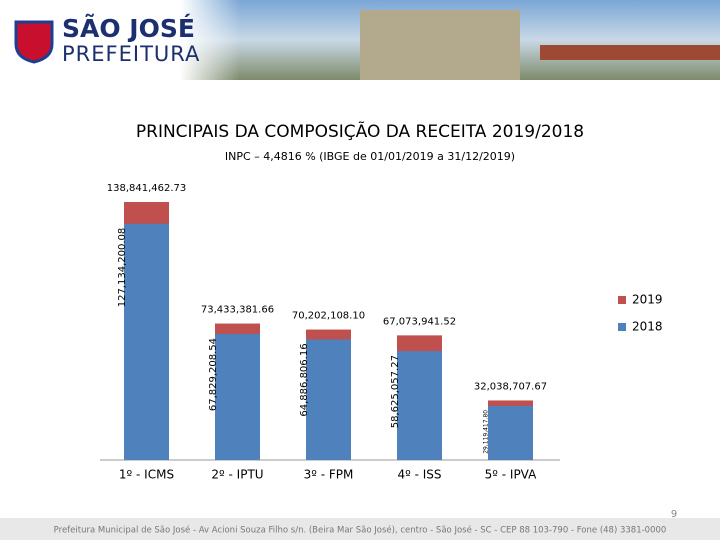  Describe the element at coordinates (147, 188) in the screenshot. I see `value-label: 138,841,462.73` at that location.